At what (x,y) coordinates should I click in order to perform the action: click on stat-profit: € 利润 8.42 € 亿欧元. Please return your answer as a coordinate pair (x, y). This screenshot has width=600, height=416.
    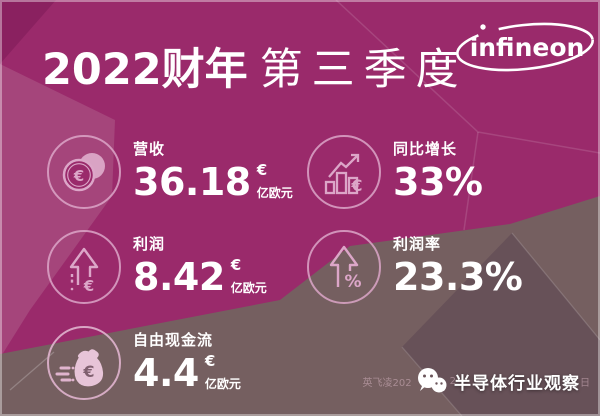
    Looking at the image, I should click on (156, 267).